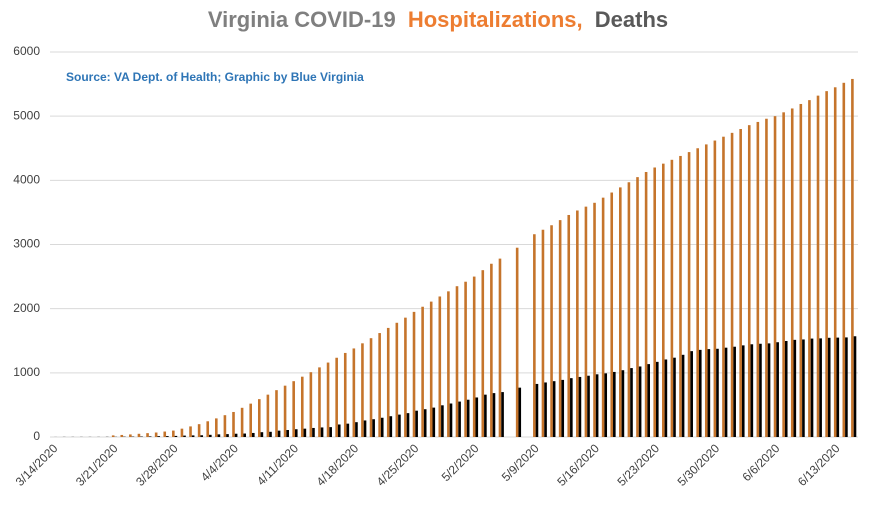 The height and width of the screenshot is (511, 872). Describe the element at coordinates (495, 19) in the screenshot. I see `title-part: Hospitalizations,` at that location.